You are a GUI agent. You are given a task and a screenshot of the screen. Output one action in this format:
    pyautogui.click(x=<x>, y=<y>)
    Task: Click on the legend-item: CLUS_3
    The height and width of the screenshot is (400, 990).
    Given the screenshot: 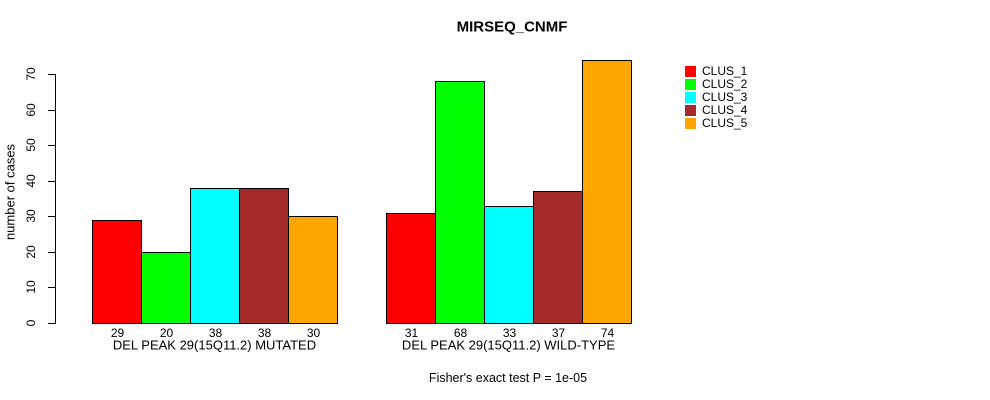 What is the action you would take?
    pyautogui.click(x=716, y=97)
    